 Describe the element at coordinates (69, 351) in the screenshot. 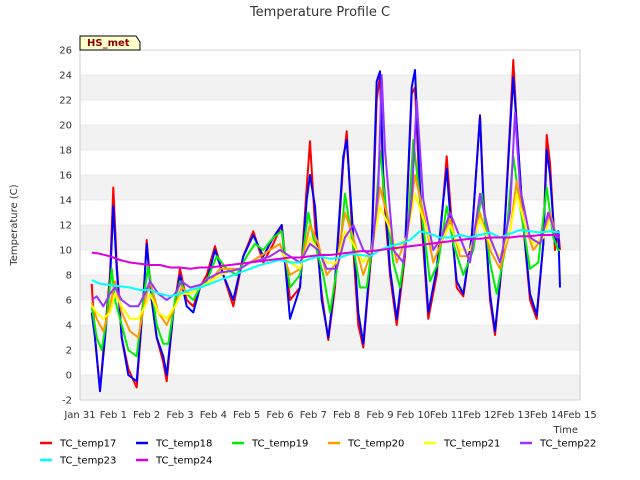

I see `y-tick-label: 2` at that location.